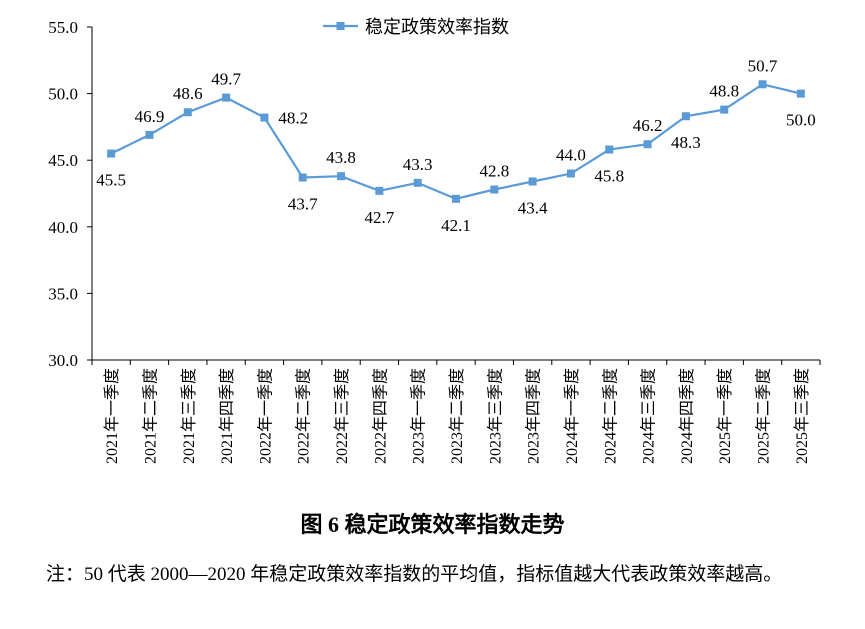 The width and height of the screenshot is (865, 629). I want to click on data-label: 42.8, so click(494, 171).